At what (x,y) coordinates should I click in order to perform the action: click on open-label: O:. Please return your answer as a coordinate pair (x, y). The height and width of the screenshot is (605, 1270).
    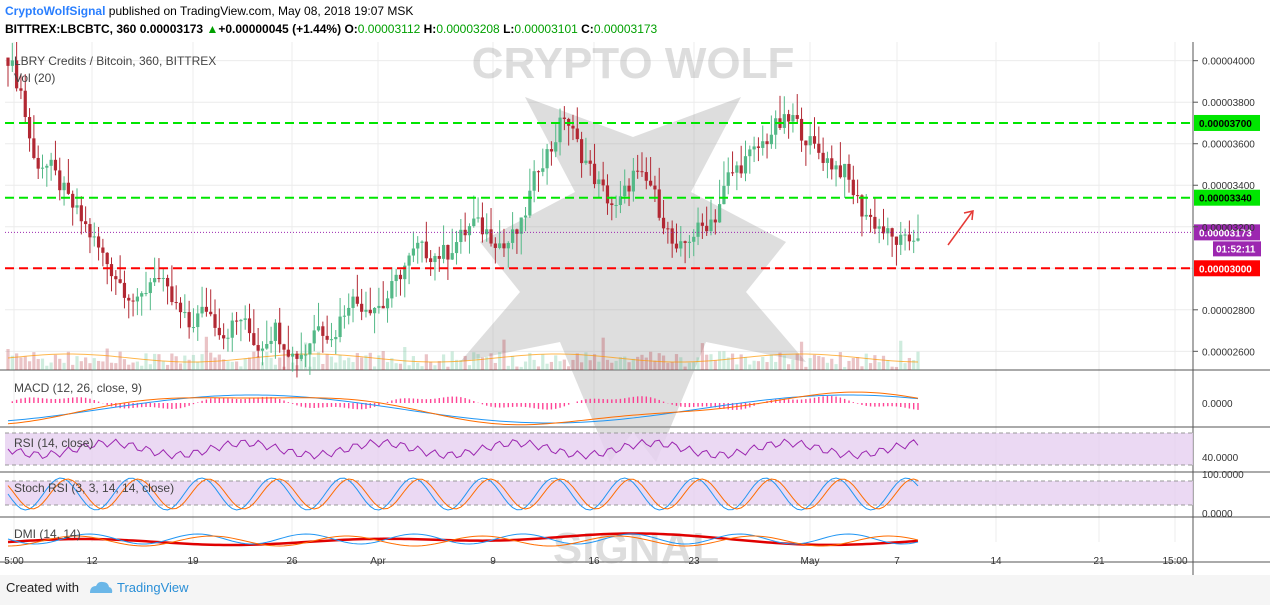
    Looking at the image, I should click on (351, 29).